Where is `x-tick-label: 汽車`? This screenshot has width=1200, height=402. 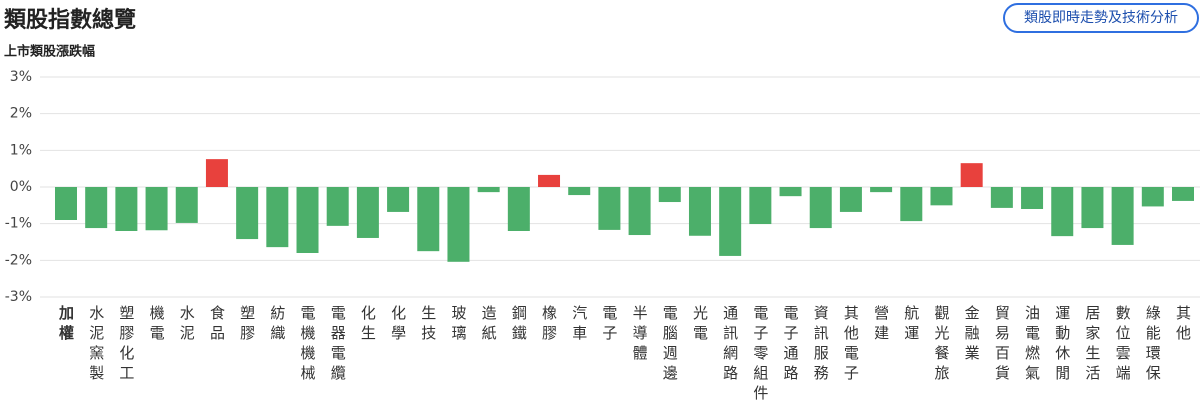 x-tick-label: 汽車 is located at coordinates (579, 325).